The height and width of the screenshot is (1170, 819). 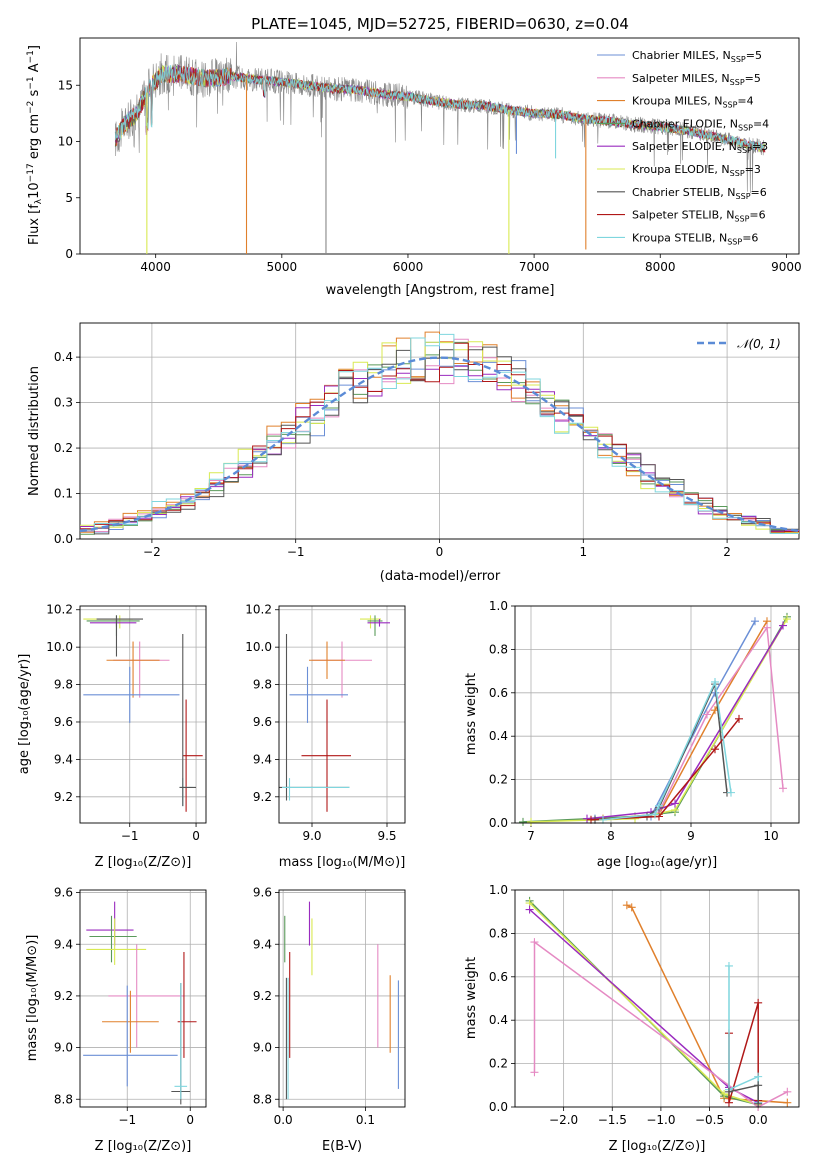 I want to click on x-tick-label: 7000, so click(x=534, y=267).